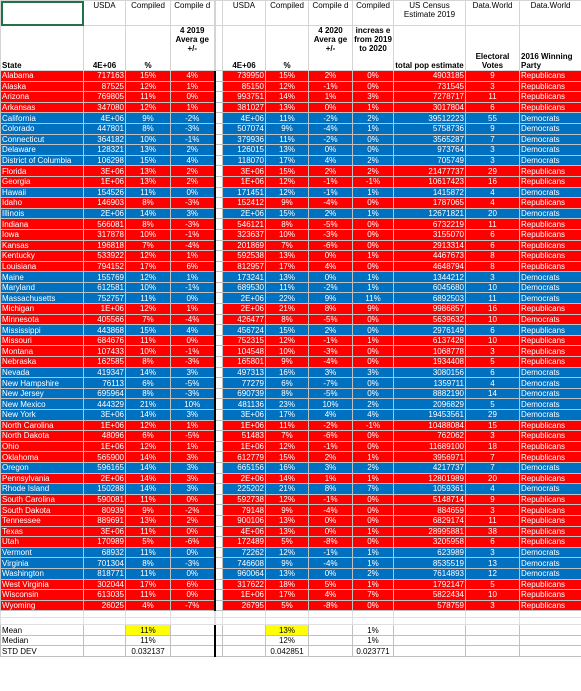 The image size is (581, 691). What do you see at coordinates (148, 651) in the screenshot?
I see `summary-2019-value: 0.032137` at bounding box center [148, 651].